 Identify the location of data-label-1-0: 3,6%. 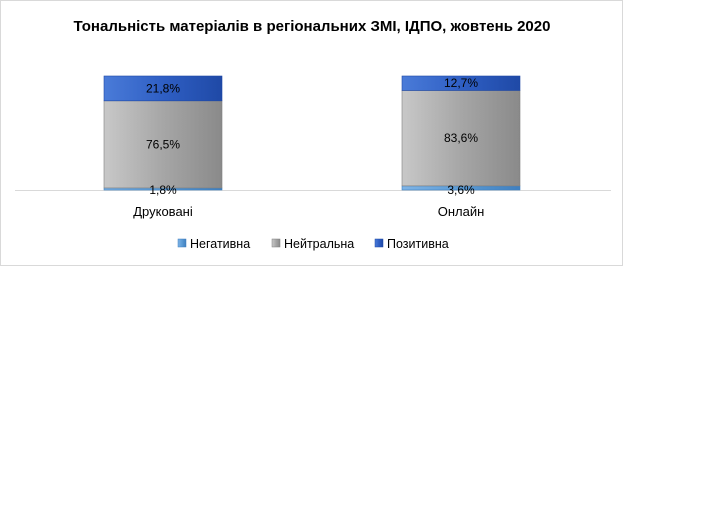
(461, 190).